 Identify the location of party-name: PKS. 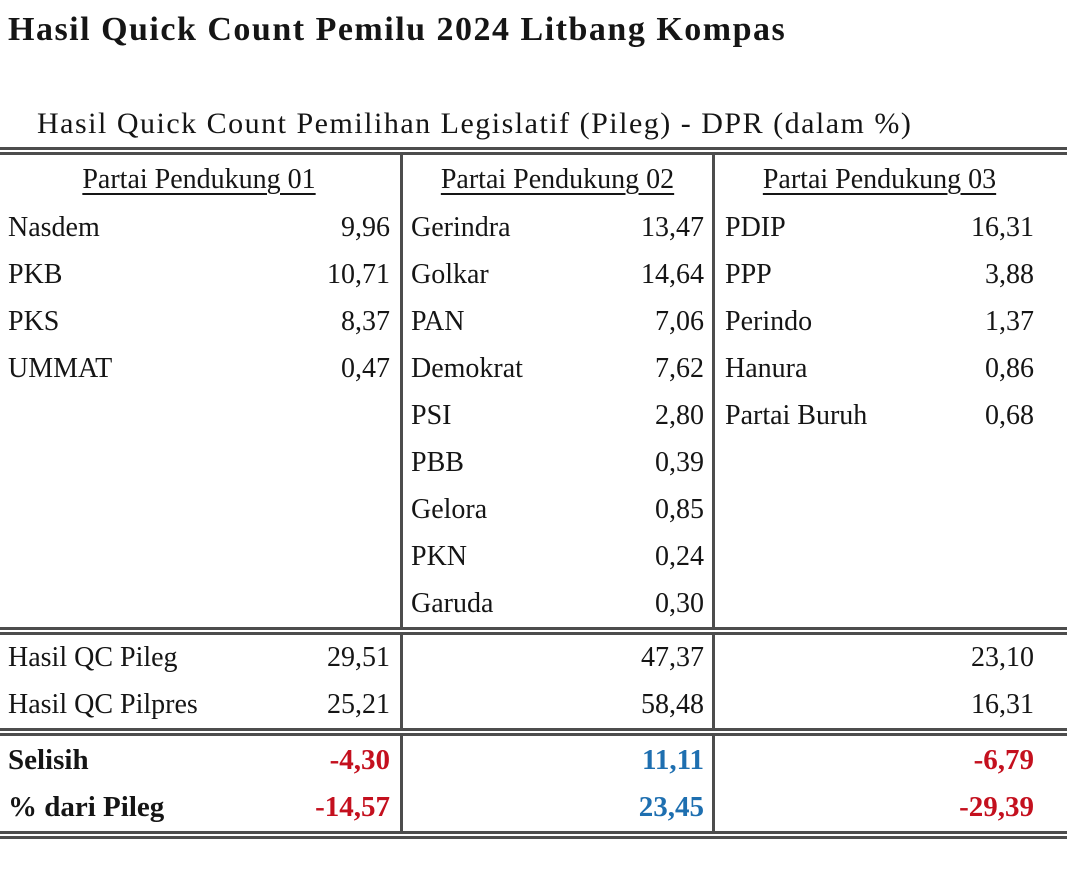
(34, 321).